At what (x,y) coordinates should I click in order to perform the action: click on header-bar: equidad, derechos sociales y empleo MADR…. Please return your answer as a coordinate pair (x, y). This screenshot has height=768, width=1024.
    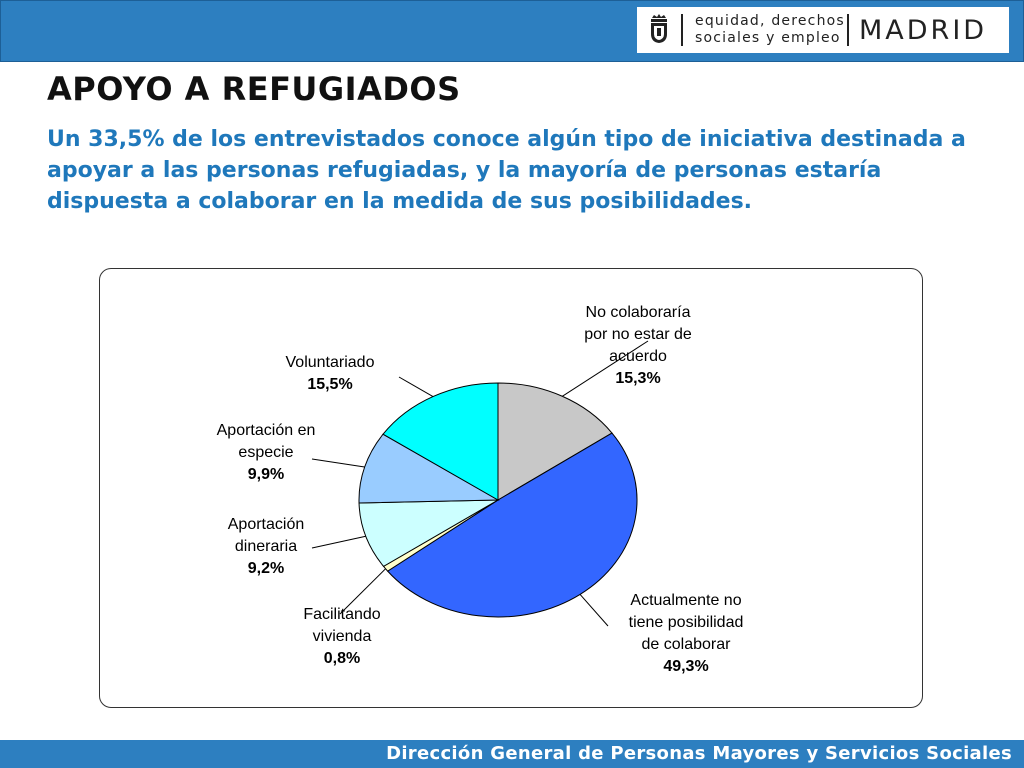
    Looking at the image, I should click on (512, 31).